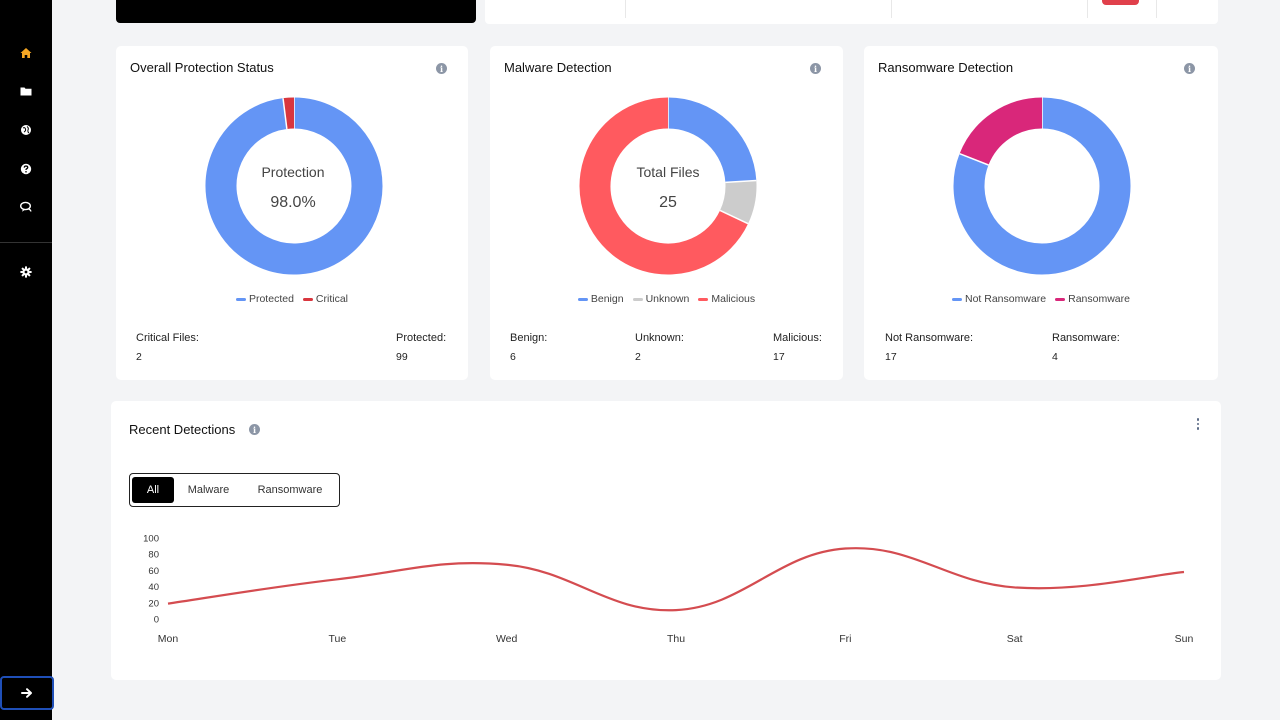 This screenshot has width=1280, height=720. I want to click on gear-icon, so click(26, 272).